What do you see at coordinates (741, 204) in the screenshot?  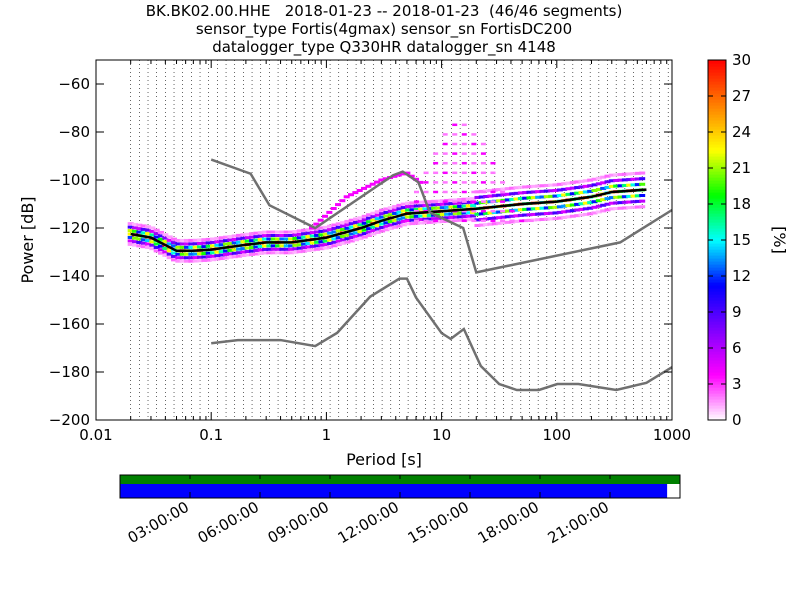 I see `colorbar-tick-label: 18` at bounding box center [741, 204].